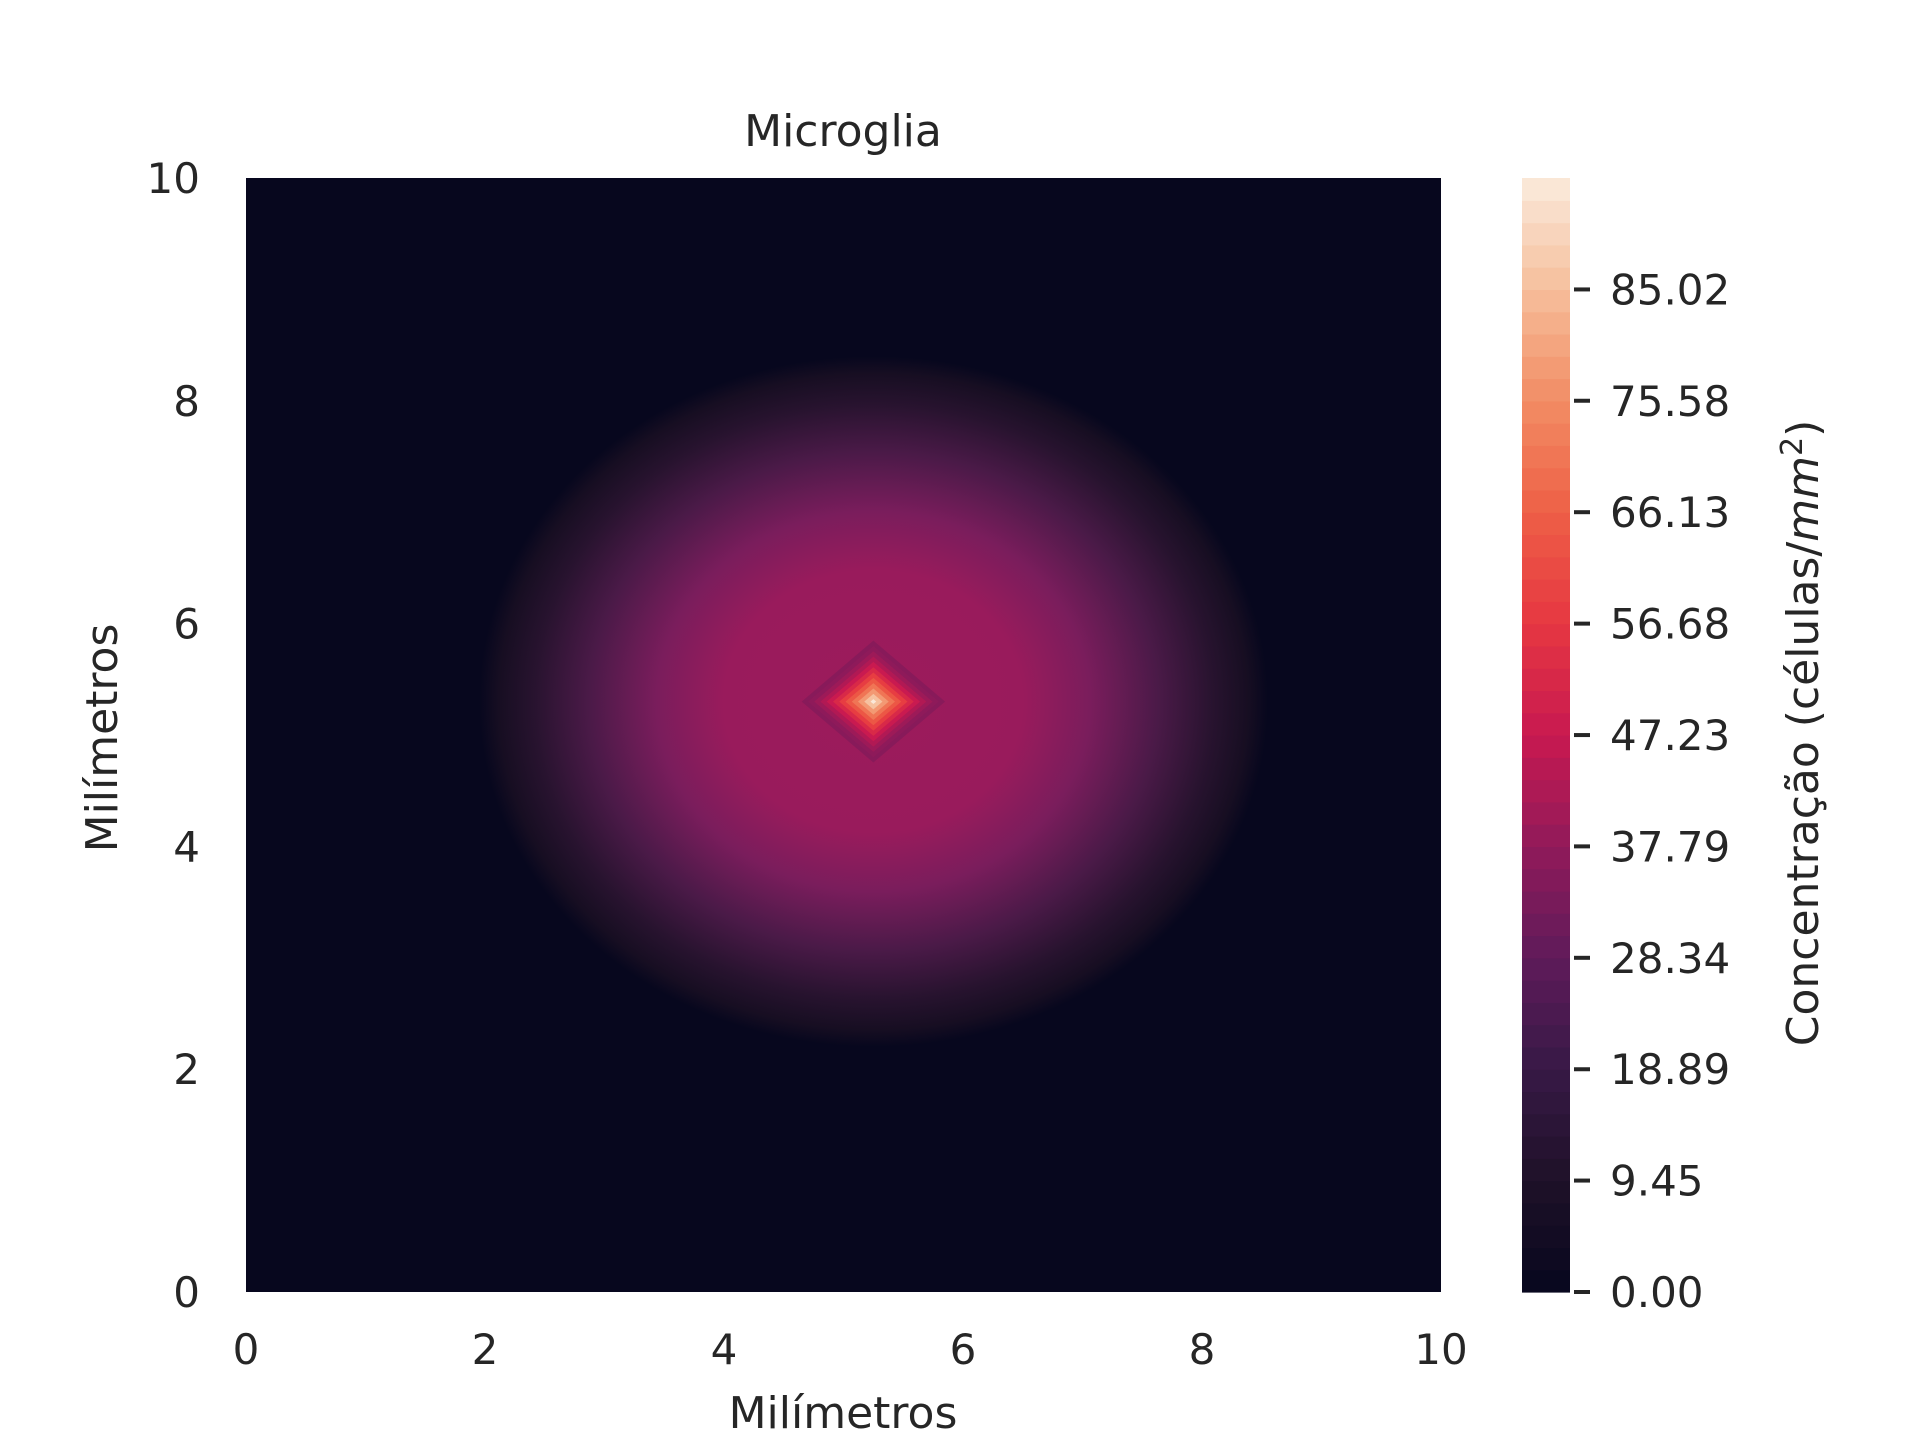 The image size is (1920, 1440). Describe the element at coordinates (1440, 1349) in the screenshot. I see `x-tick-label: 10` at that location.